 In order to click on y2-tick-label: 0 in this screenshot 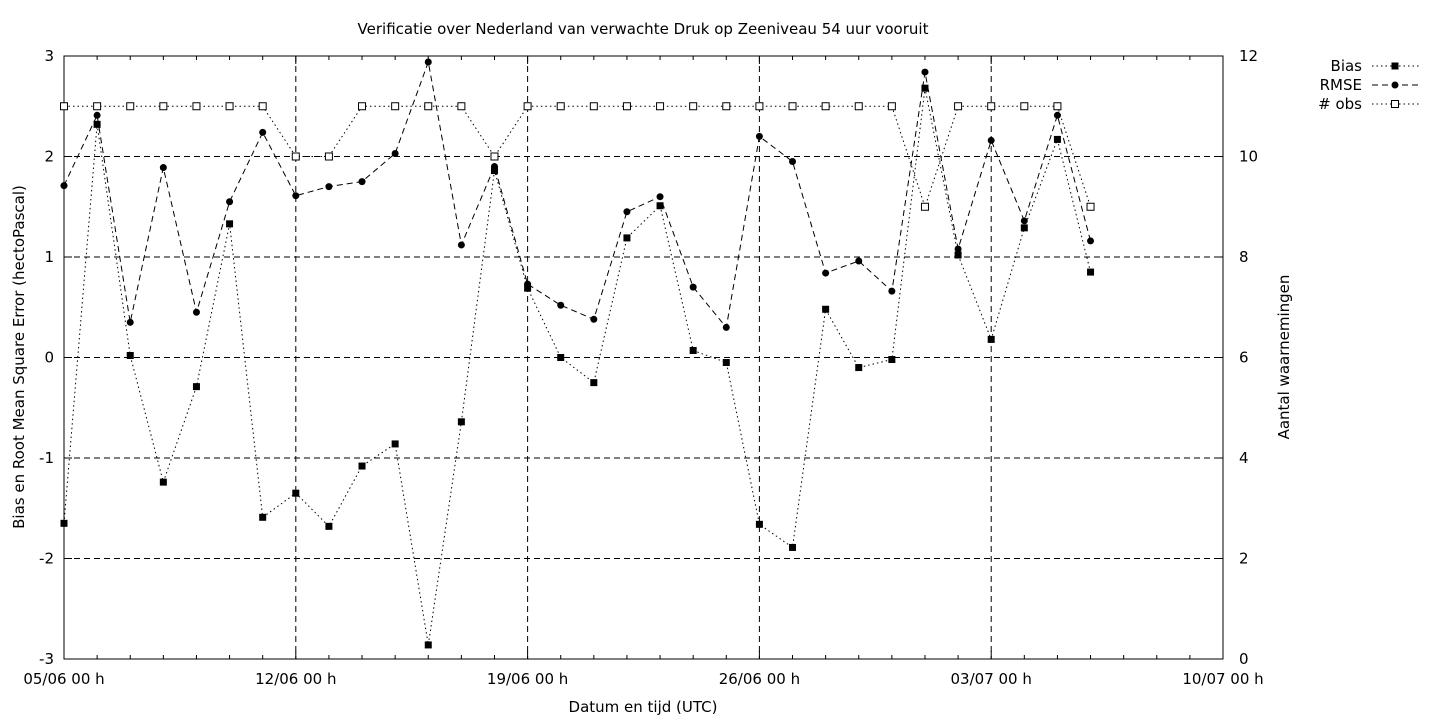, I will do `click(1244, 659)`.